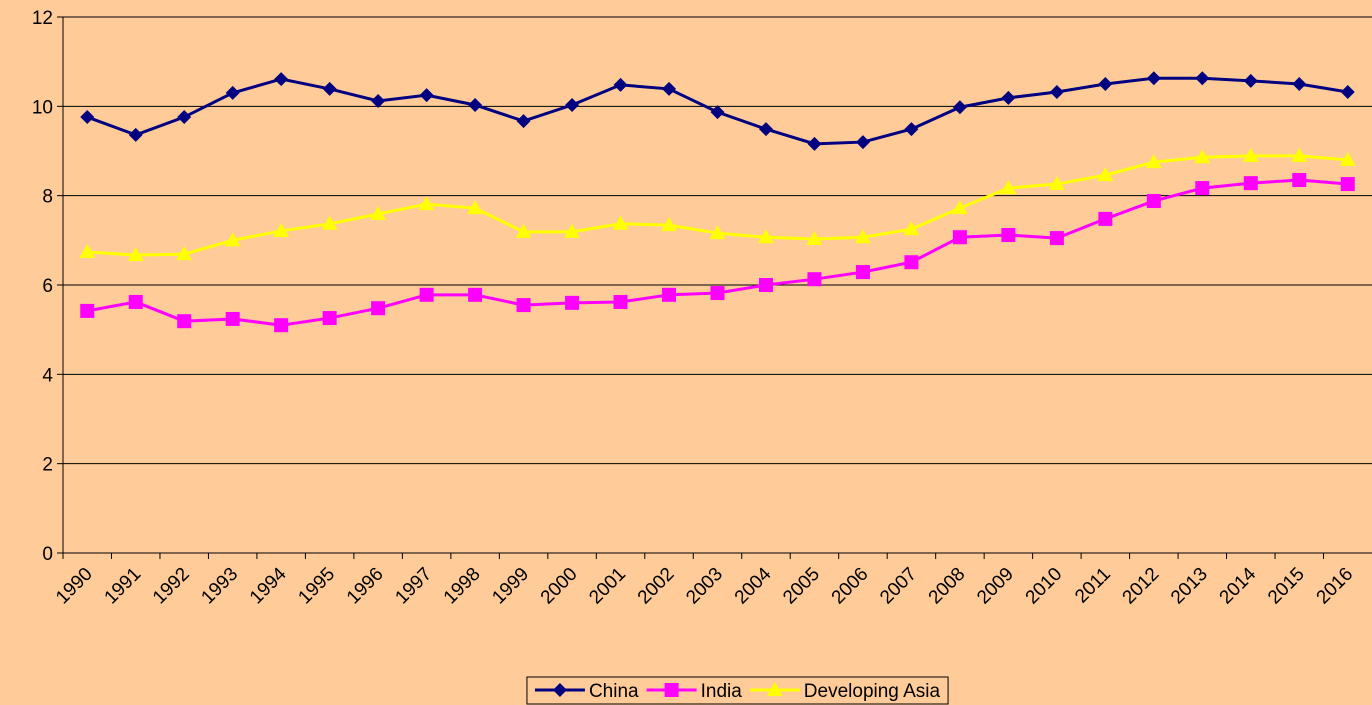  Describe the element at coordinates (559, 586) in the screenshot. I see `x-tick-label: 2000` at that location.